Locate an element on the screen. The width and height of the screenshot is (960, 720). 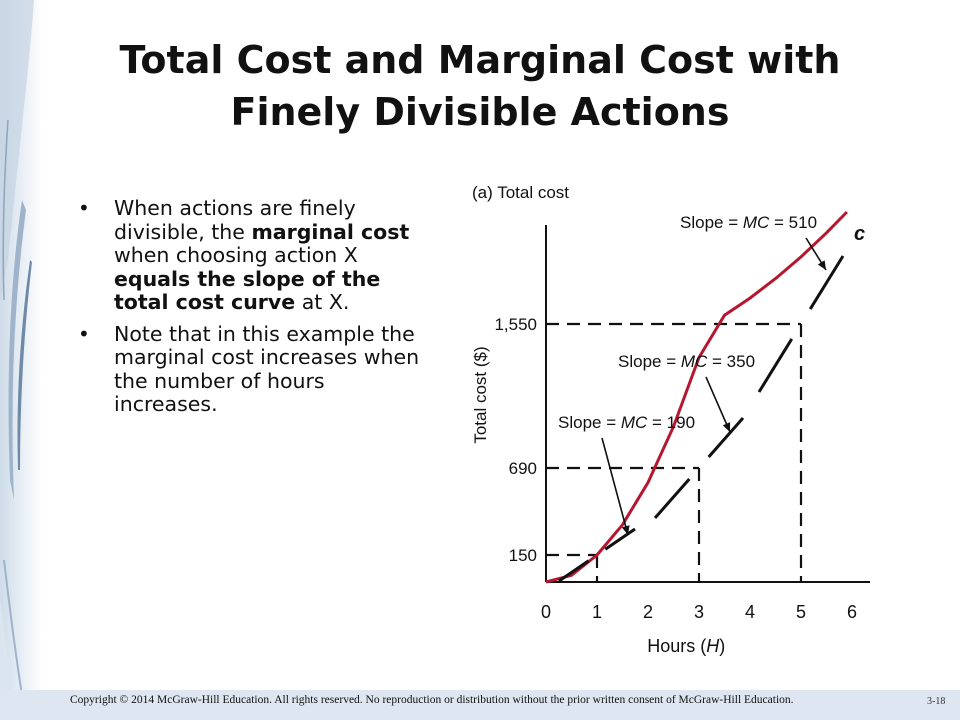
x-tick-label: 6 is located at coordinates (852, 612).